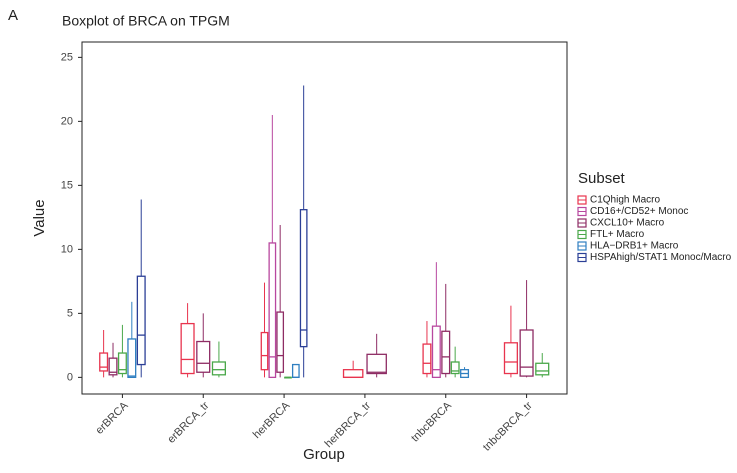 Image resolution: width=737 pixels, height=473 pixels. Describe the element at coordinates (39, 217) in the screenshot. I see `y-axis-label: Value` at that location.